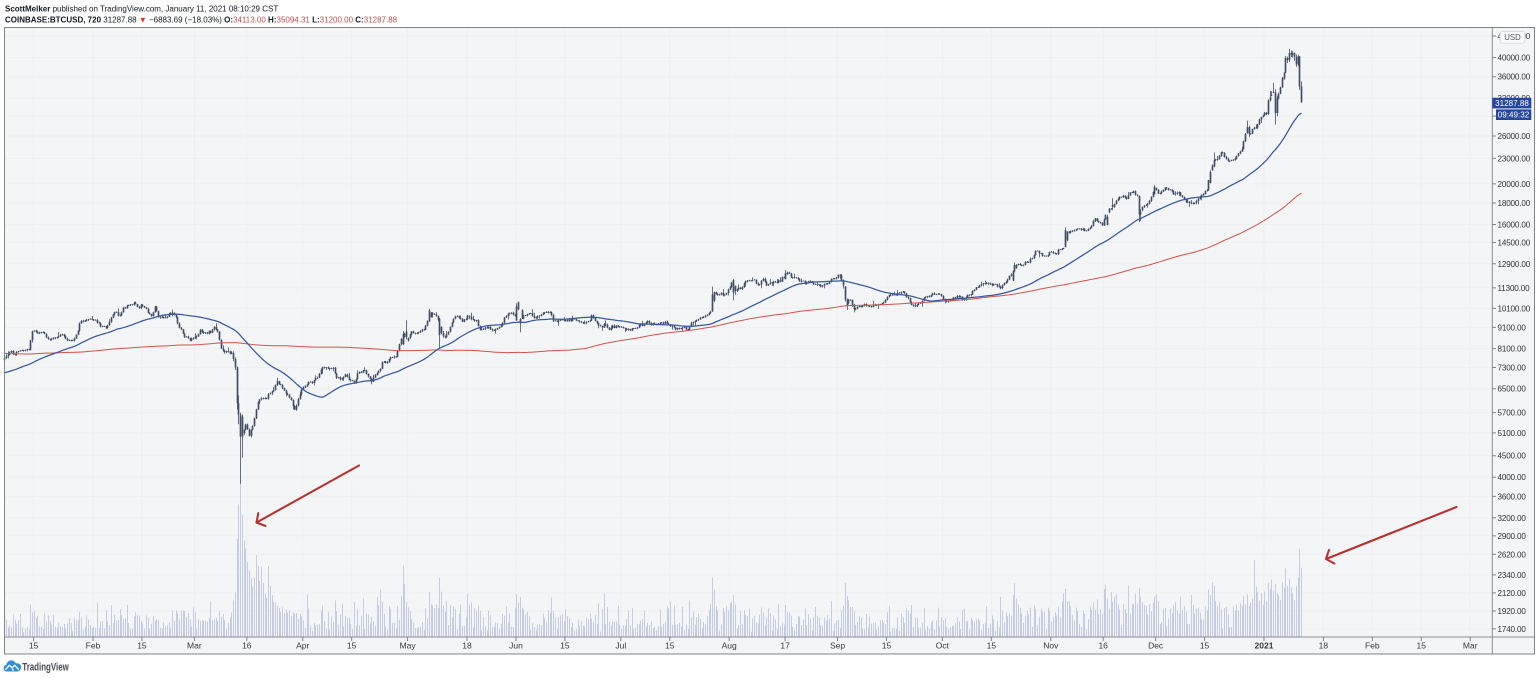 The width and height of the screenshot is (1536, 678). What do you see at coordinates (1514, 136) in the screenshot?
I see `svg-text: 26000.00` at bounding box center [1514, 136].